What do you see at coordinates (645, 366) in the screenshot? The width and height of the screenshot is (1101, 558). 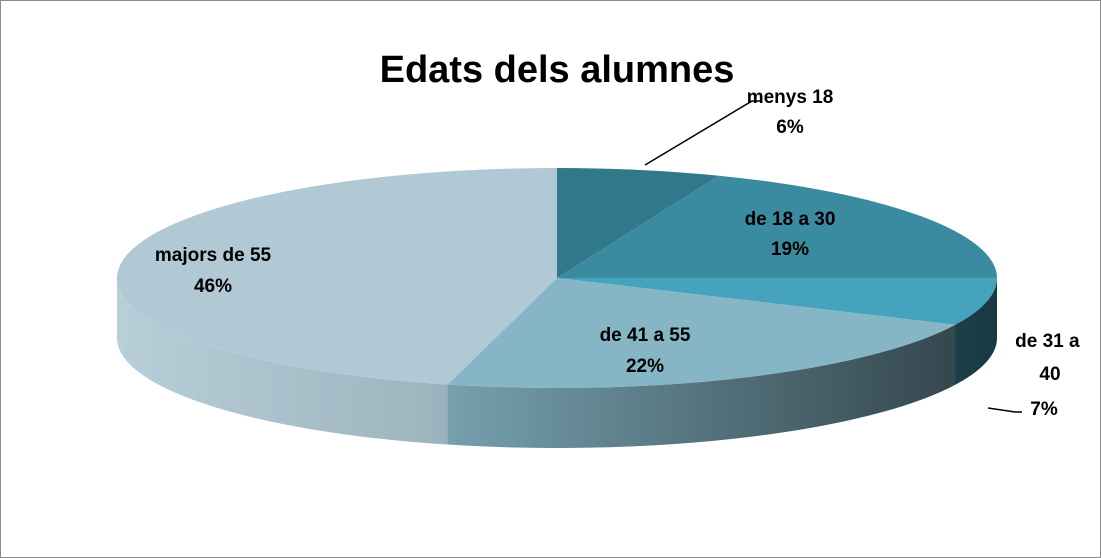 I see `data-label-value: 22%` at bounding box center [645, 366].